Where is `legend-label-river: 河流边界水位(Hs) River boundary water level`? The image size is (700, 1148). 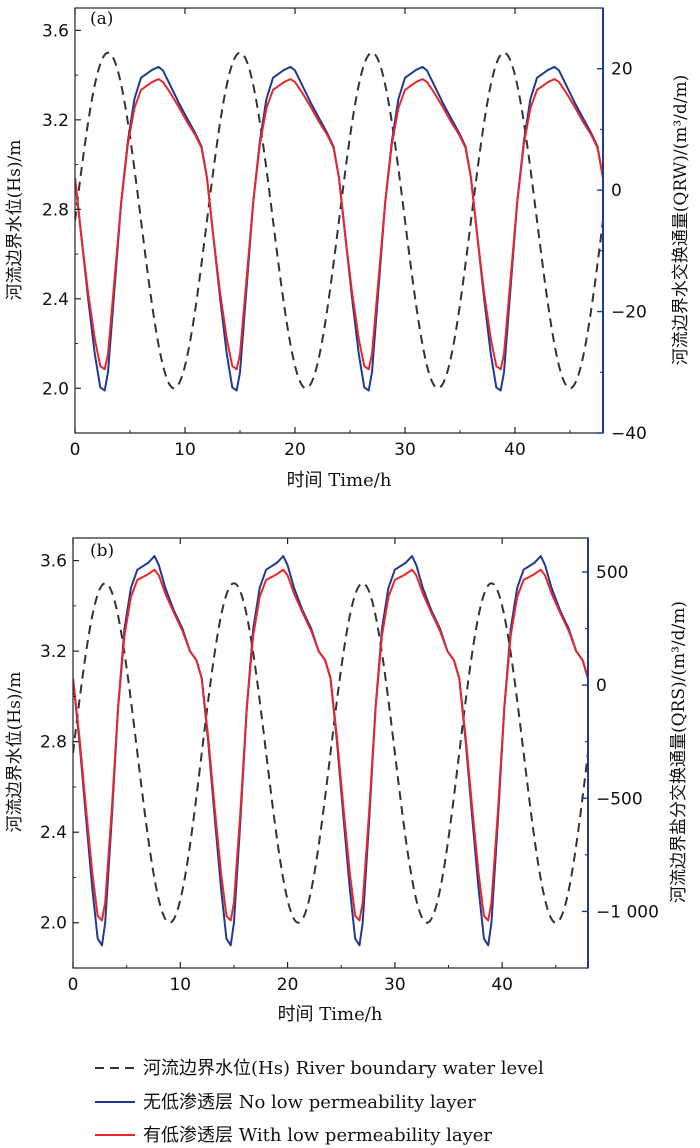
legend-label-river: 河流边界水位(Hs) River boundary water level is located at coordinates (343, 1068).